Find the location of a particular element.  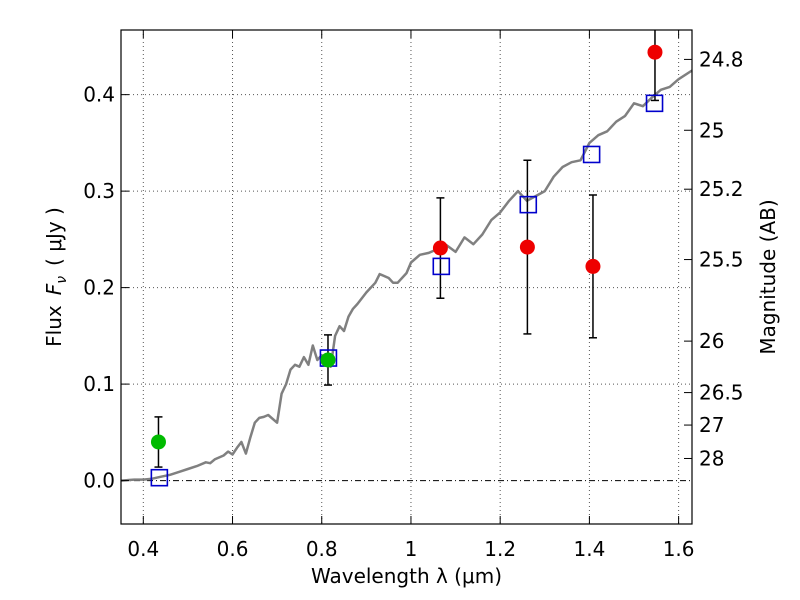

y2-tick-label: 27 is located at coordinates (711, 425).